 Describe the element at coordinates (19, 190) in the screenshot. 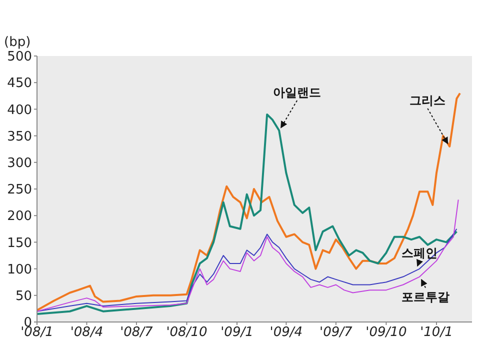

I see `y-tick-label: 250` at that location.